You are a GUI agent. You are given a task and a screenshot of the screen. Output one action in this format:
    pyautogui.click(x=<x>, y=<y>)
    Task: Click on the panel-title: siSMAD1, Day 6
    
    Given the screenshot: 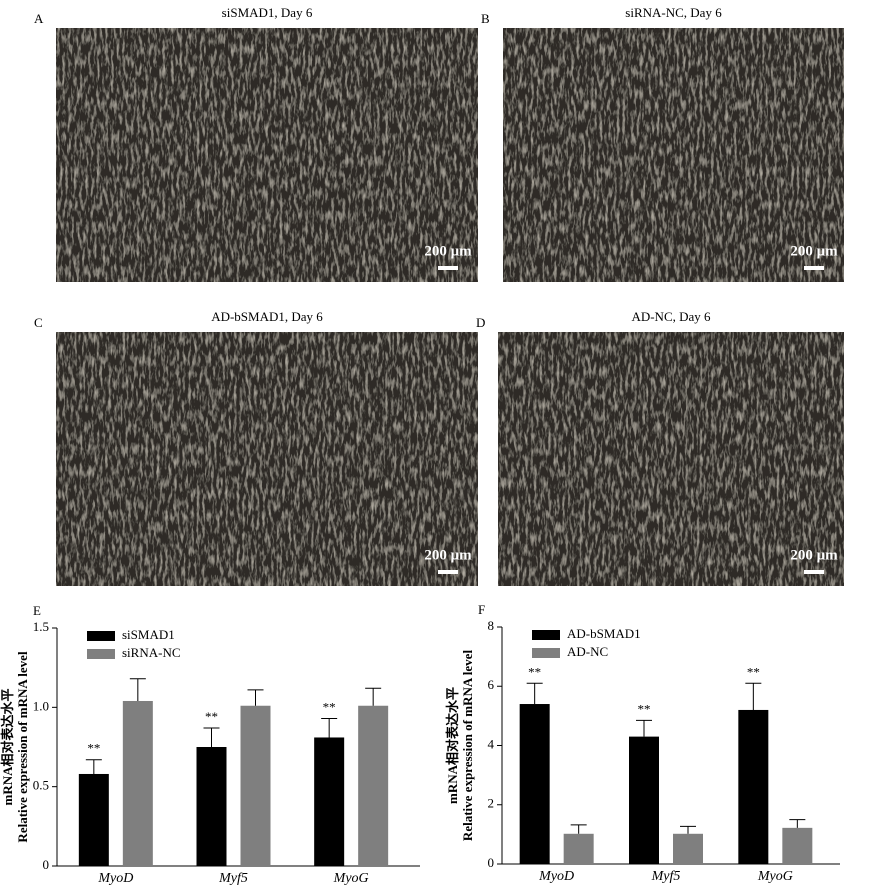 What is the action you would take?
    pyautogui.click(x=267, y=12)
    